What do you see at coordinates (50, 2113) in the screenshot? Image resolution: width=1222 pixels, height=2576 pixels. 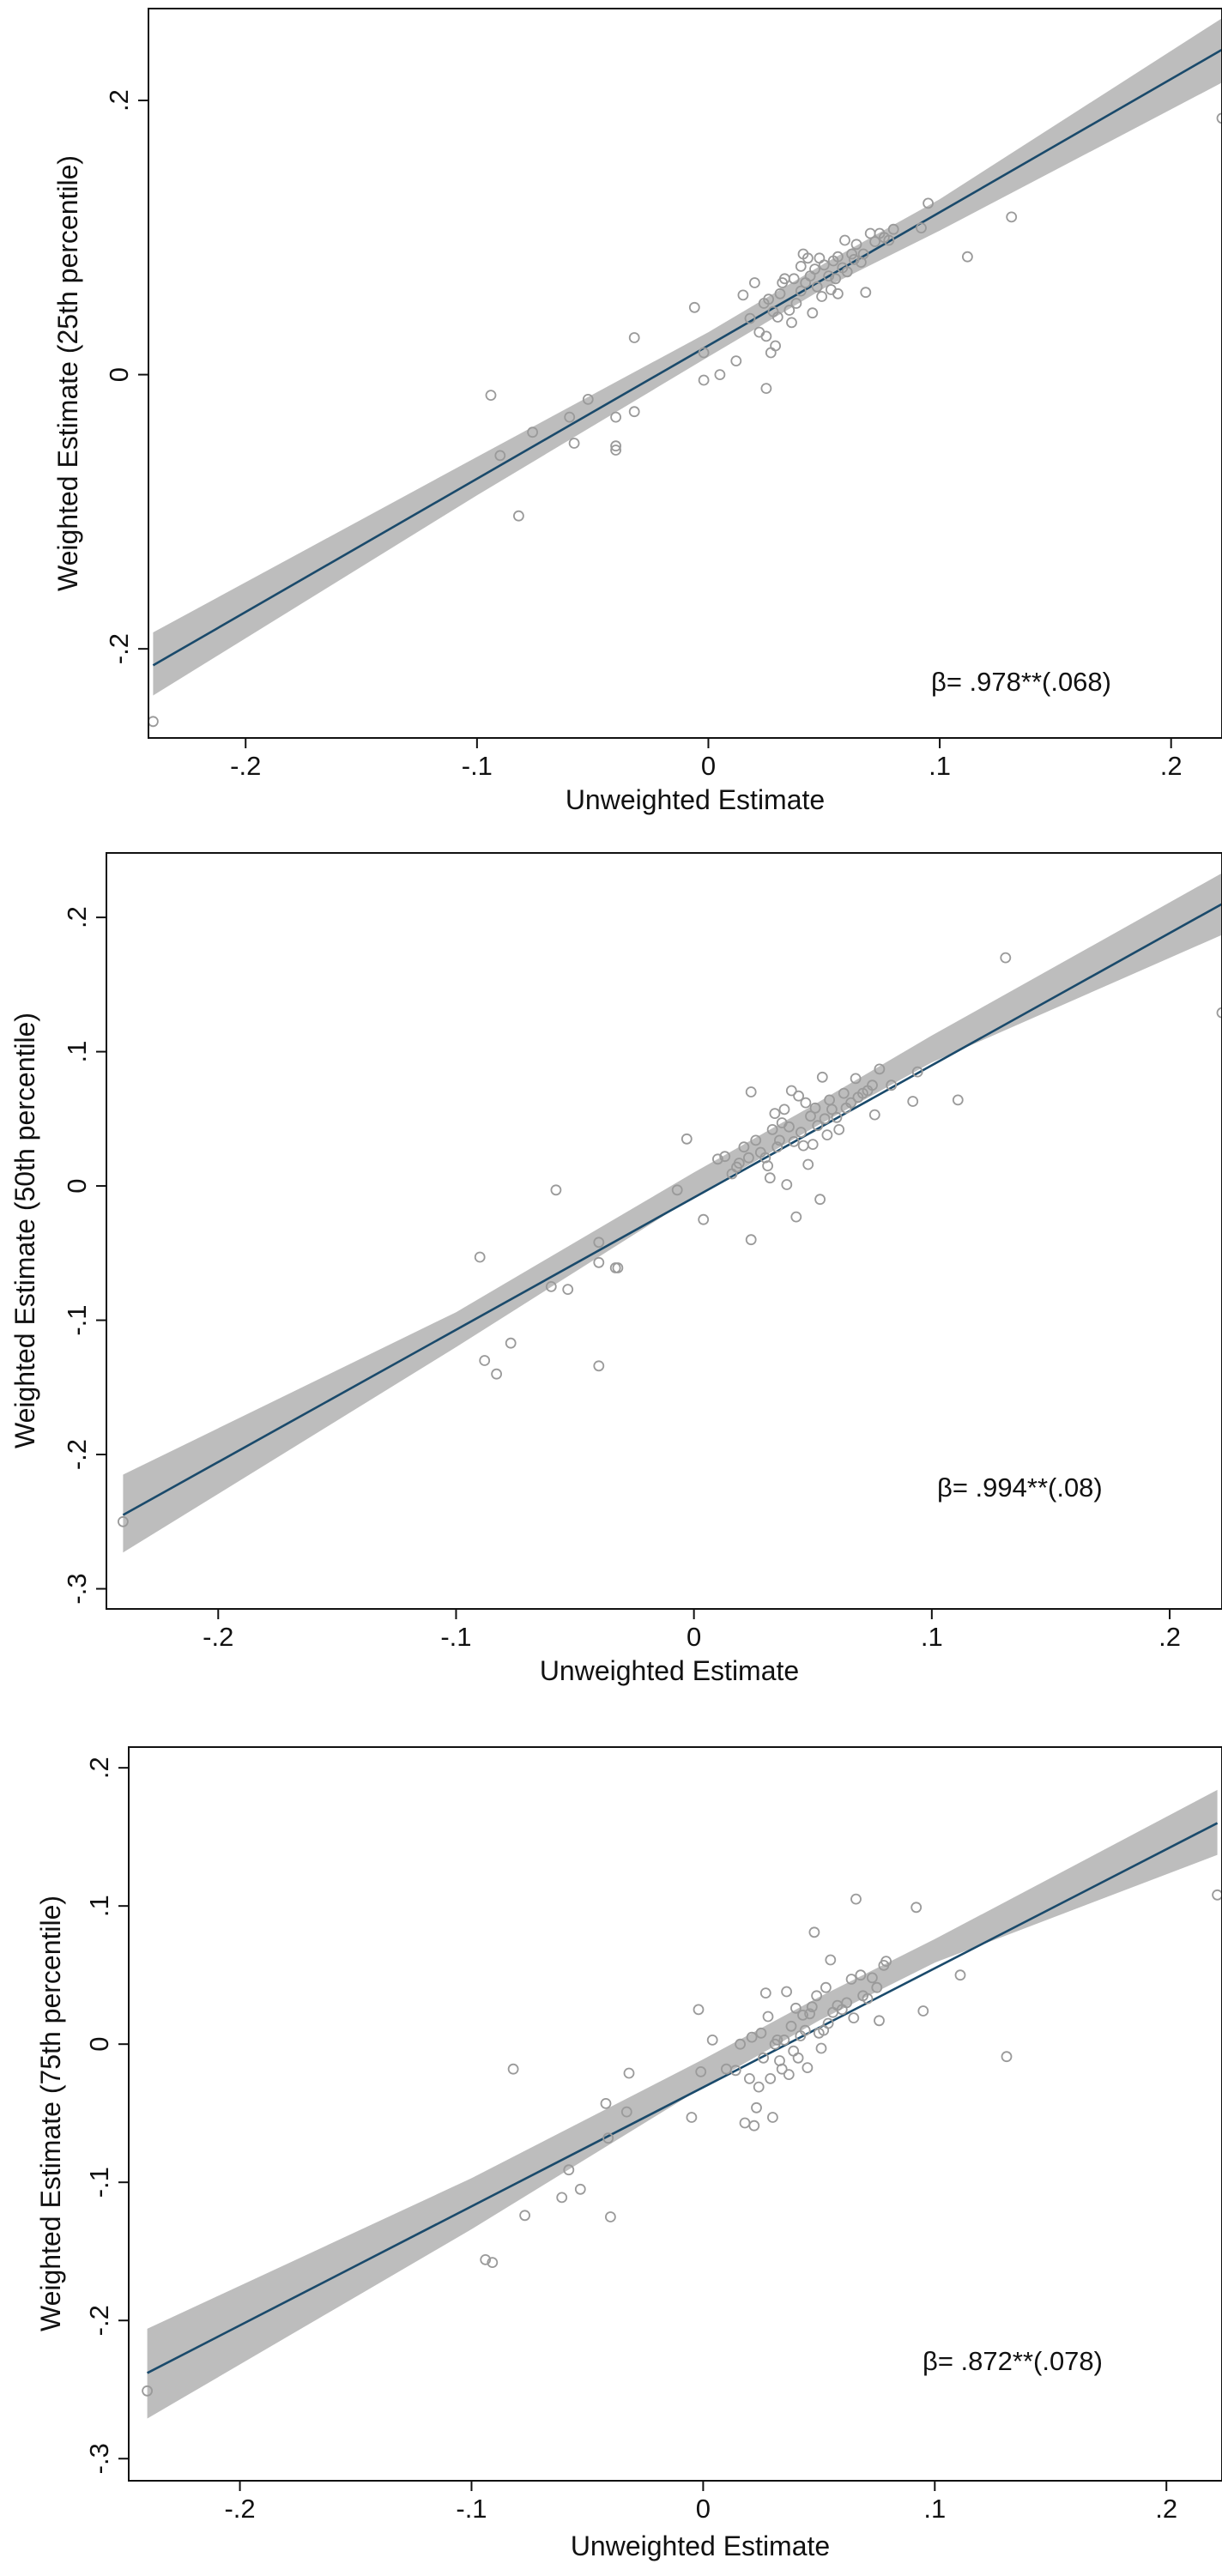 I see `y-axis-title: Weighted Estimate (75th percentile)` at bounding box center [50, 2113].